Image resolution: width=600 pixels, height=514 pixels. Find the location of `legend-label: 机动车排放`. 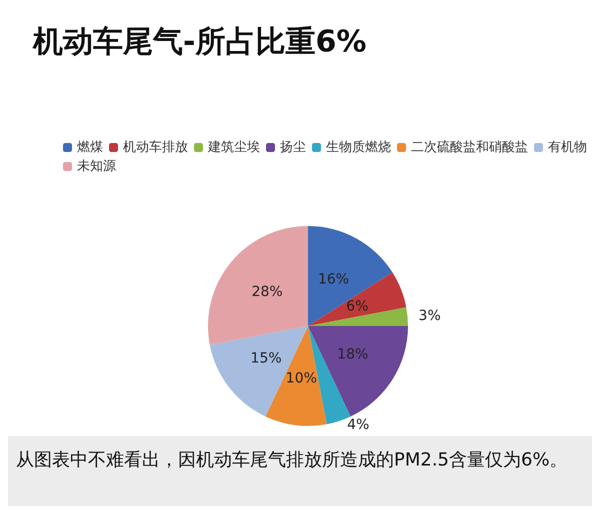

legend-label: 机动车排放 is located at coordinates (155, 147).